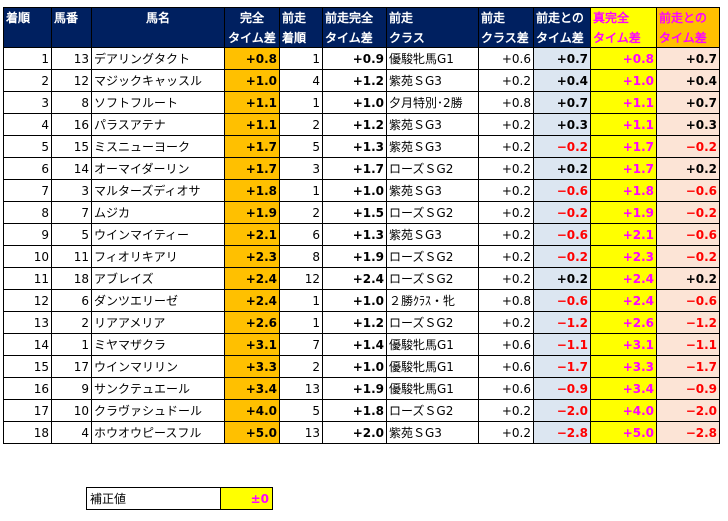 The width and height of the screenshot is (728, 521). Describe the element at coordinates (301, 344) in the screenshot. I see `cell-prev-rank: 7` at that location.